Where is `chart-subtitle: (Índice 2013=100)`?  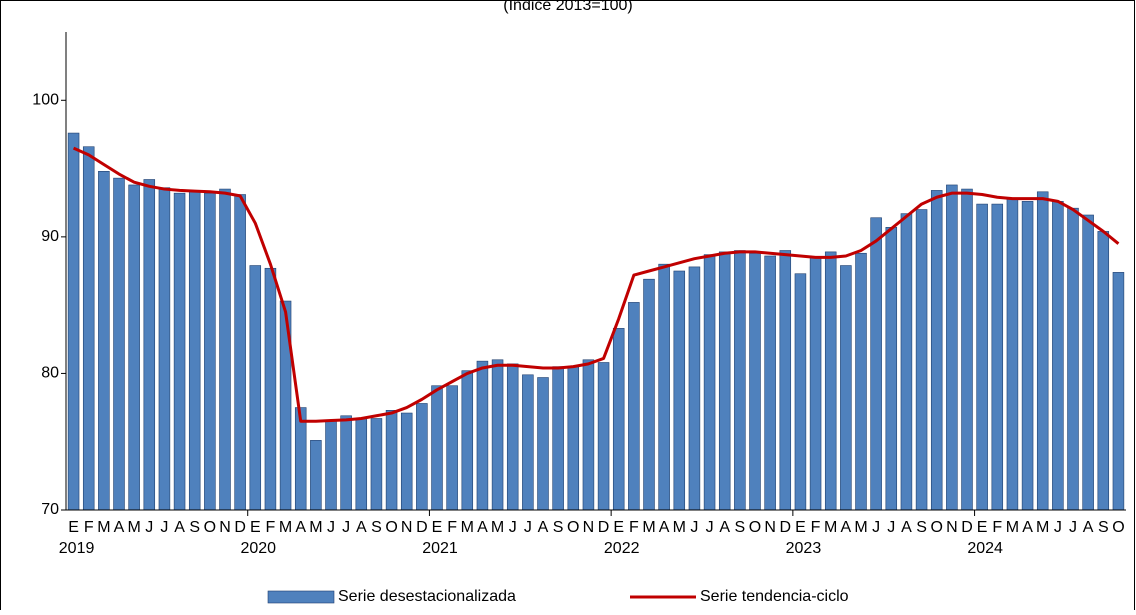 chart-subtitle: (Índice 2013=100) is located at coordinates (567, 7).